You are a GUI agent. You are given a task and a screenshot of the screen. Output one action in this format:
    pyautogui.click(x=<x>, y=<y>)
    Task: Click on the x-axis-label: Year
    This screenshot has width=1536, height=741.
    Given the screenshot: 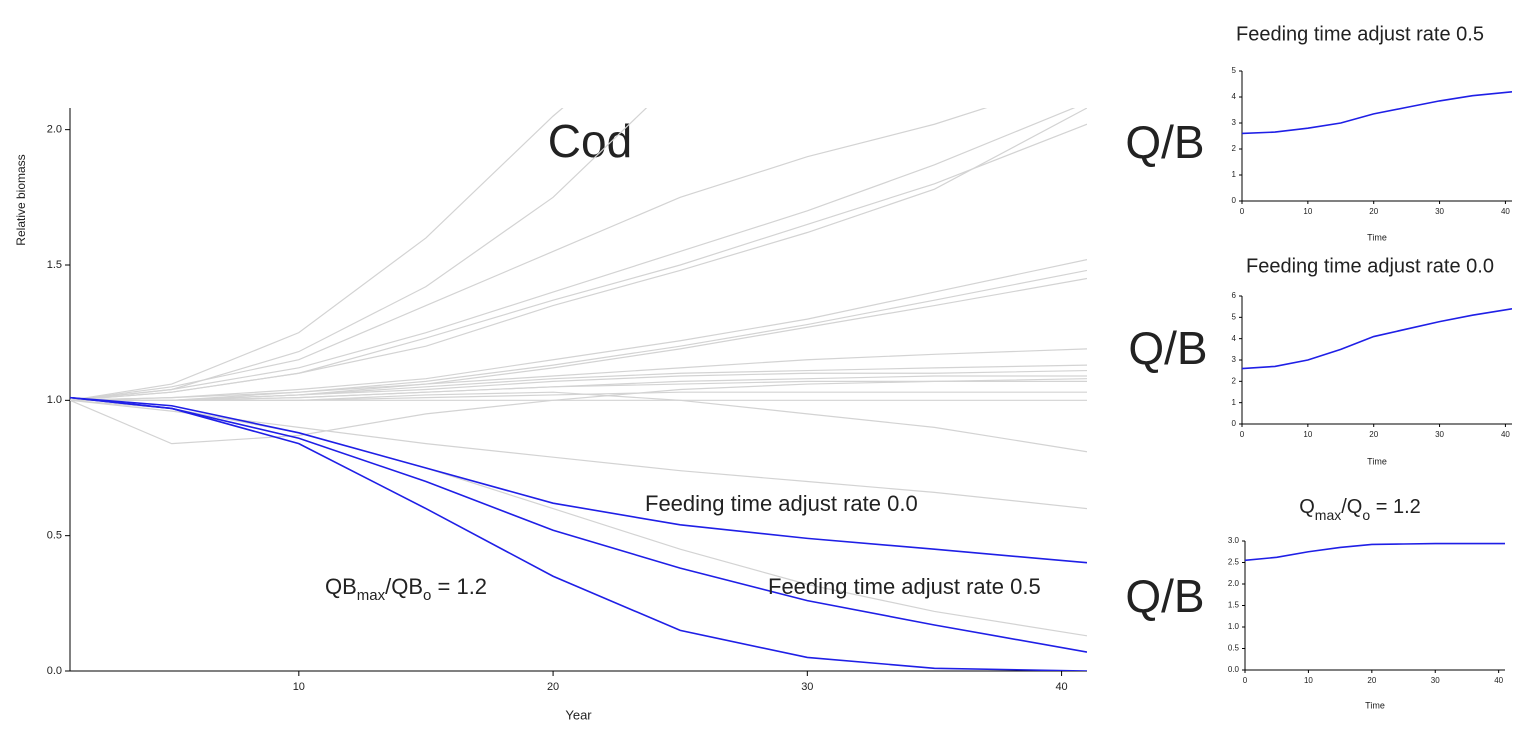 What is the action you would take?
    pyautogui.click(x=578, y=714)
    